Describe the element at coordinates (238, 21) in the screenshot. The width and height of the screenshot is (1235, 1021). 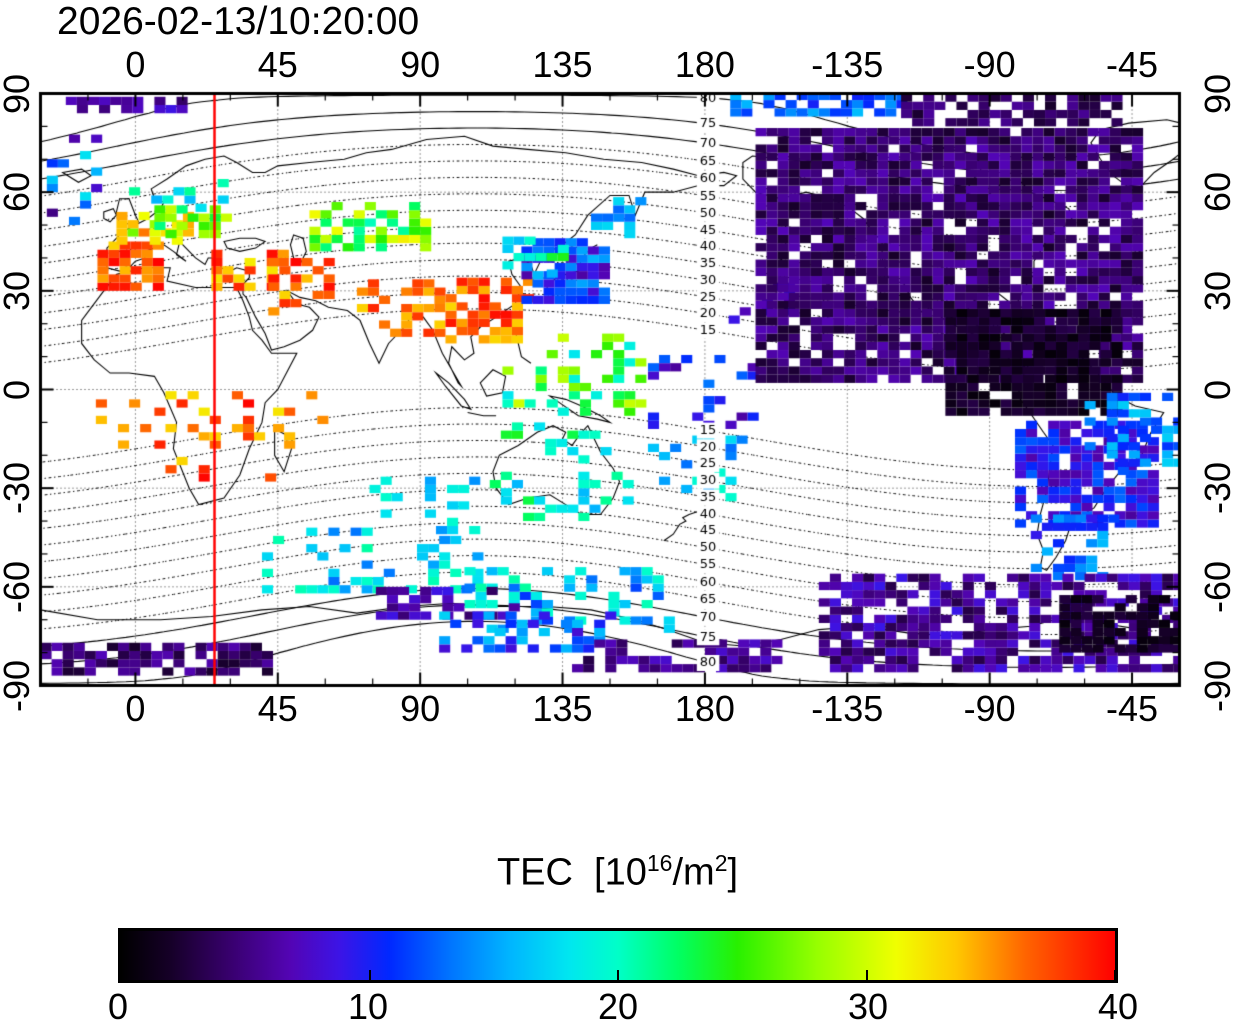
I see `timestamp-title: 2026-02-13/10:20:00` at that location.